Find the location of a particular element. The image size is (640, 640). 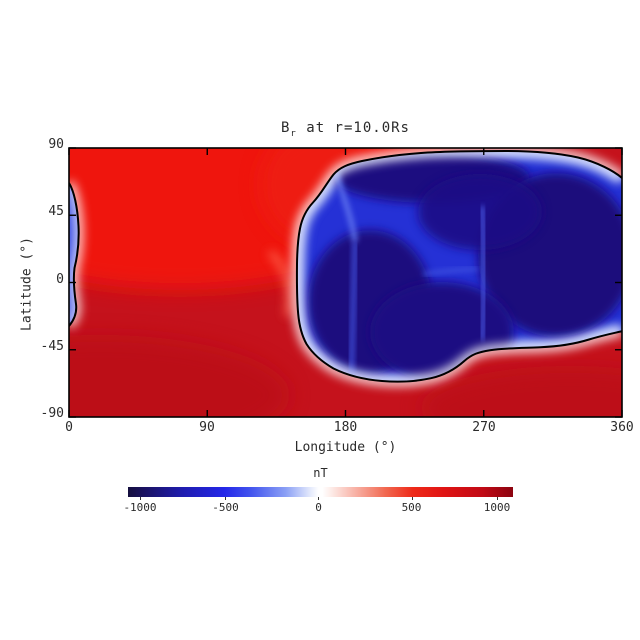

zero-contour-sliver is located at coordinates (74, 254).